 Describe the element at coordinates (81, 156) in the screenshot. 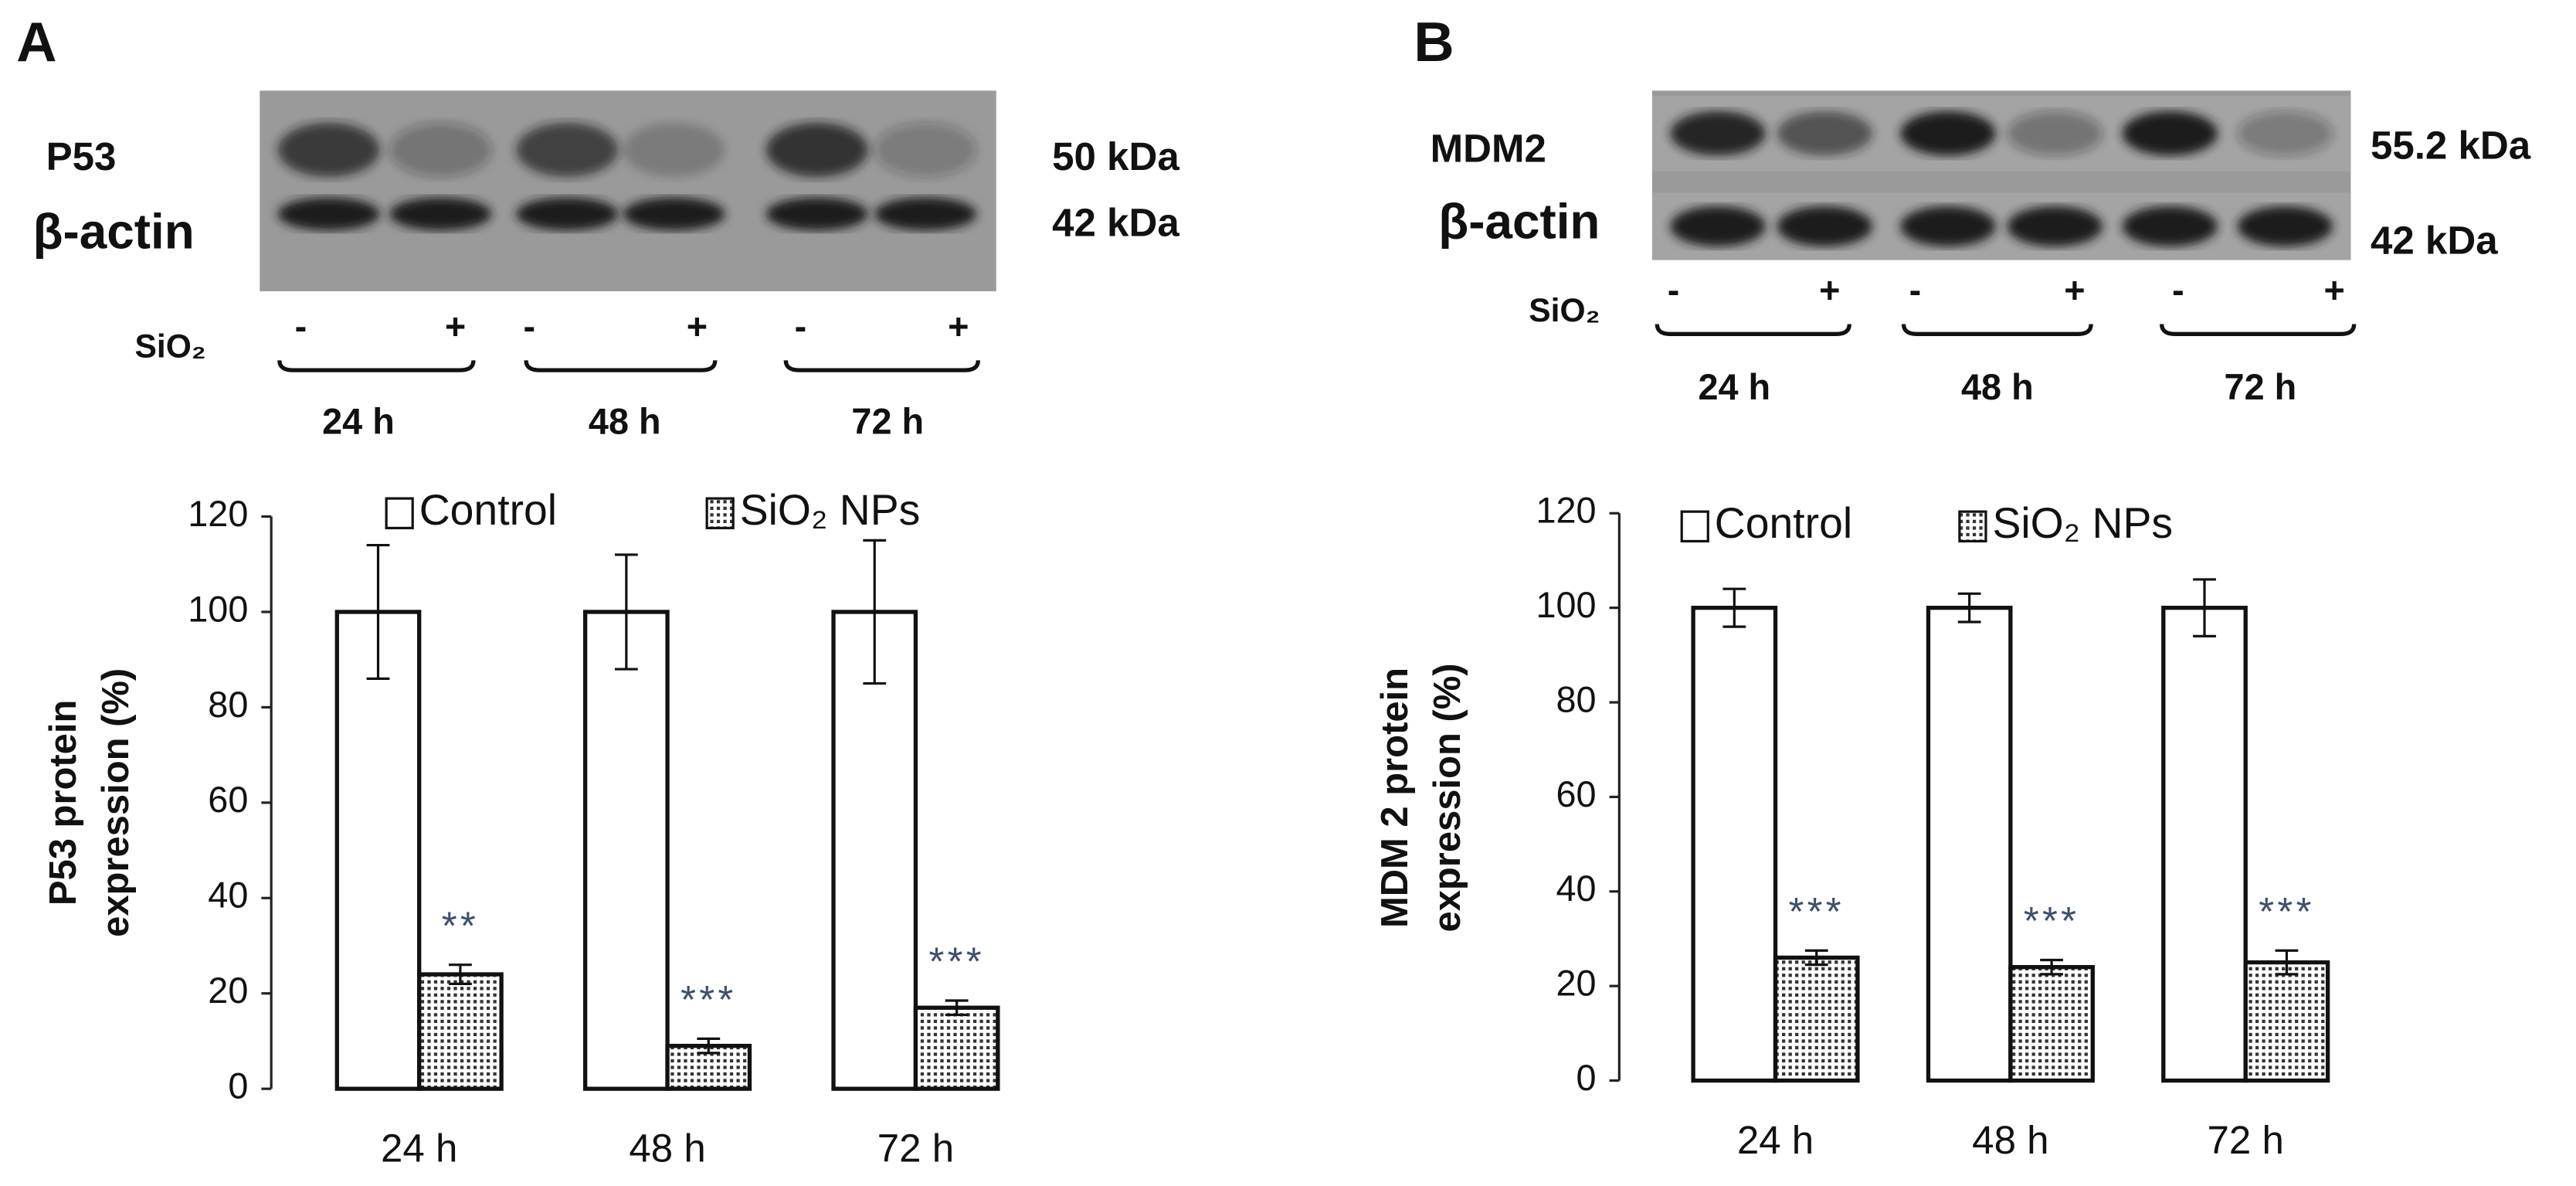

I see `band-label: P53` at that location.